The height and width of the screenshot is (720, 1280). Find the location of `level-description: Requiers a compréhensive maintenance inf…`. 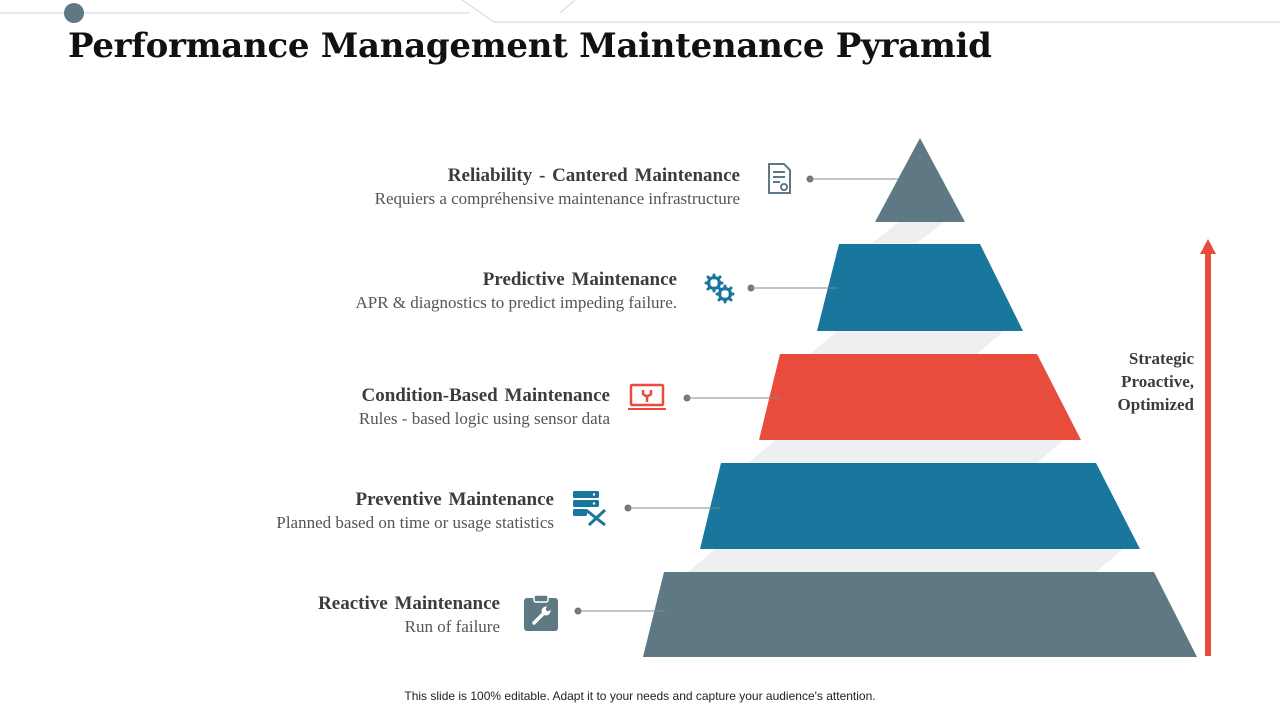

level-description: Requiers a compréhensive maintenance inf… is located at coordinates (557, 198).